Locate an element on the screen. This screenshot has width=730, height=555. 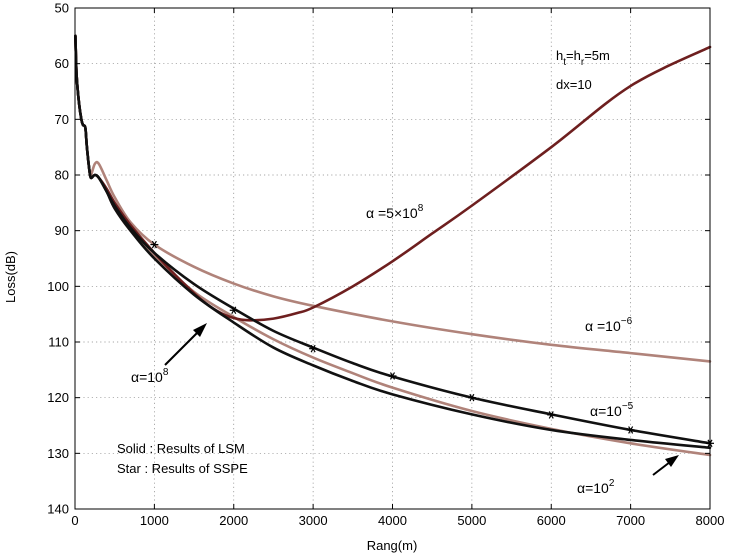
alpha-5e8-label: α =5×108 is located at coordinates (395, 212).